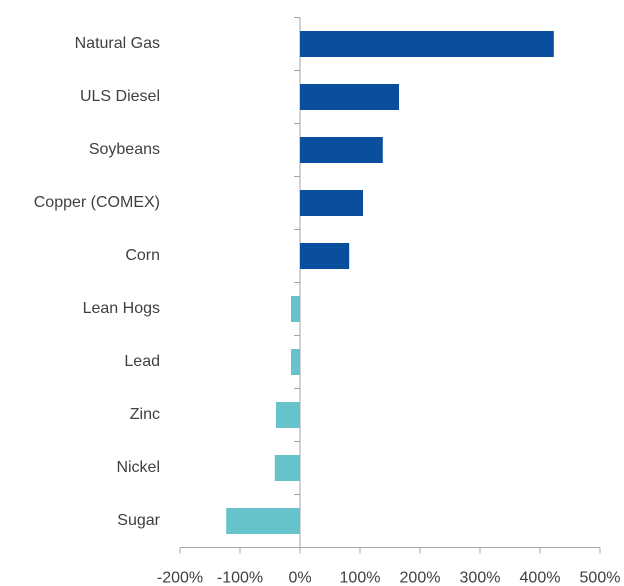 Image resolution: width=624 pixels, height=586 pixels. I want to click on y-tick-label: Lead, so click(142, 361).